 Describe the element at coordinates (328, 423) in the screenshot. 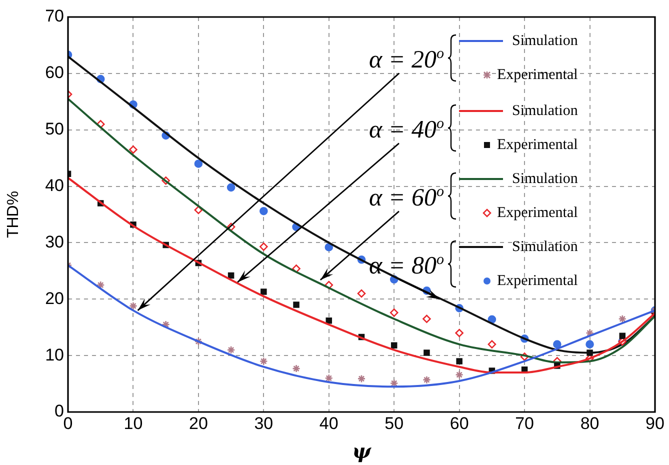

I see `x-tick-label: 40` at that location.